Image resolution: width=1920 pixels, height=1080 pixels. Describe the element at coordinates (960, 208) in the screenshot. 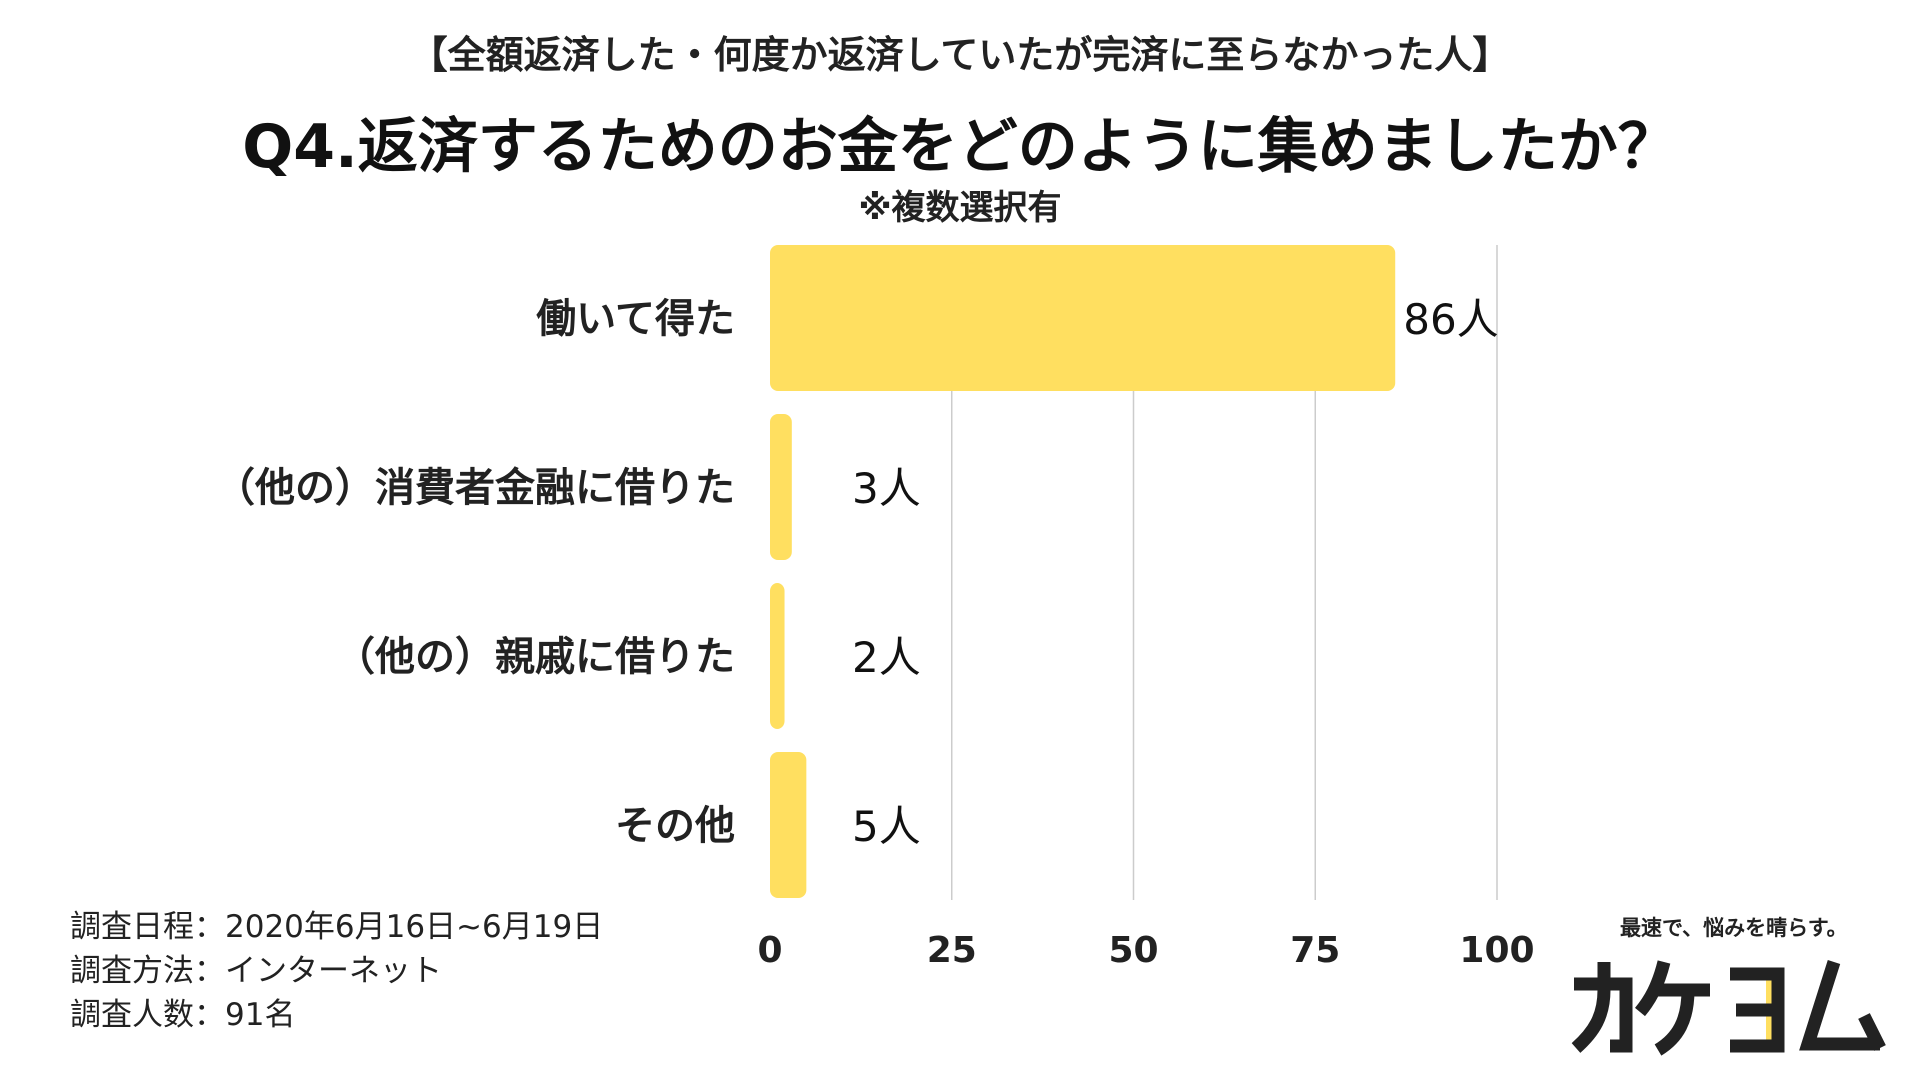

I see `multiple-choice-note: ※複数選択有` at that location.